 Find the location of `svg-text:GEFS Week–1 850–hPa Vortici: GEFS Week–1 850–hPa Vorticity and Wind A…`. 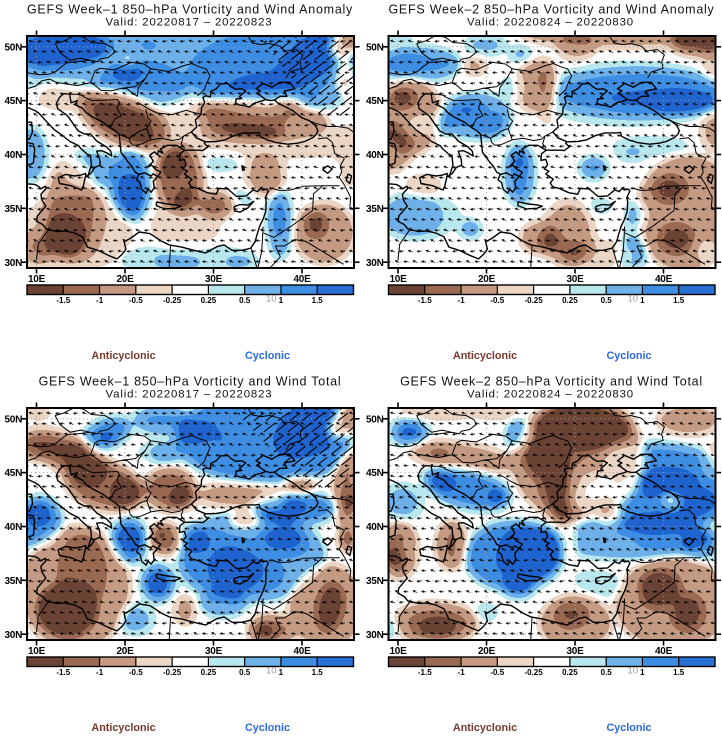

svg-text:GEFS Week–1 850–hPa Vortici: GEFS Week–1 850–hPa Vorticity and Wind A… is located at coordinates (190, 10).